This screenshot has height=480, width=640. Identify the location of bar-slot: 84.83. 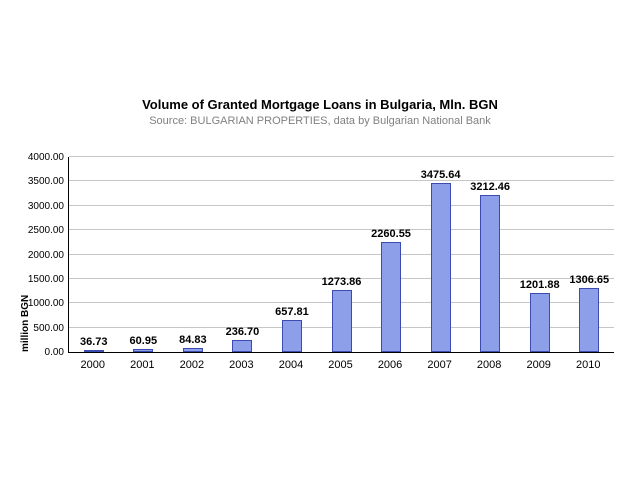
(193, 254).